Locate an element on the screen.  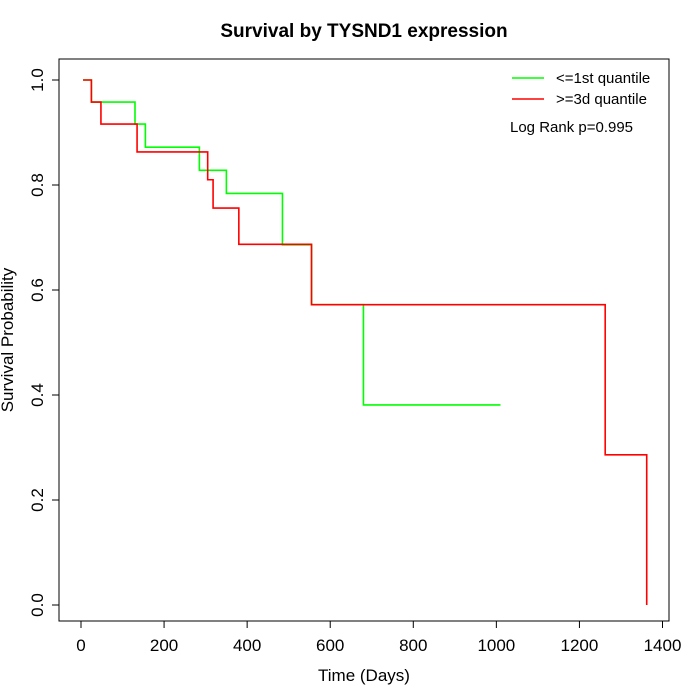
x-axis: 0 200 400 600 800 1000 1200 1400 is located at coordinates (379, 637).